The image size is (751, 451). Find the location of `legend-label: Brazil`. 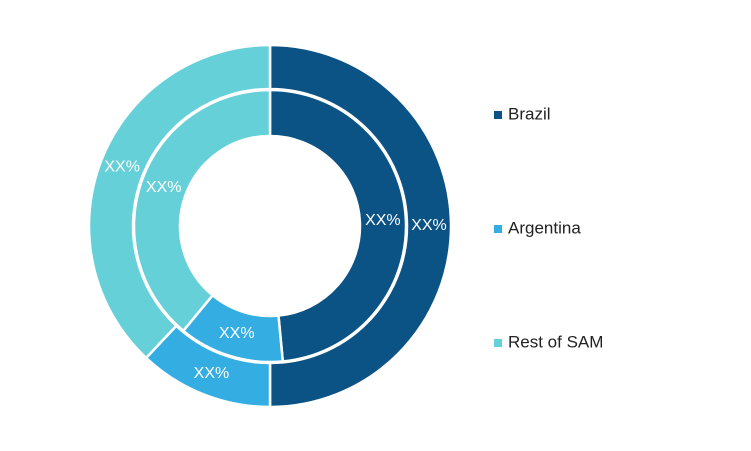

legend-label: Brazil is located at coordinates (529, 113).